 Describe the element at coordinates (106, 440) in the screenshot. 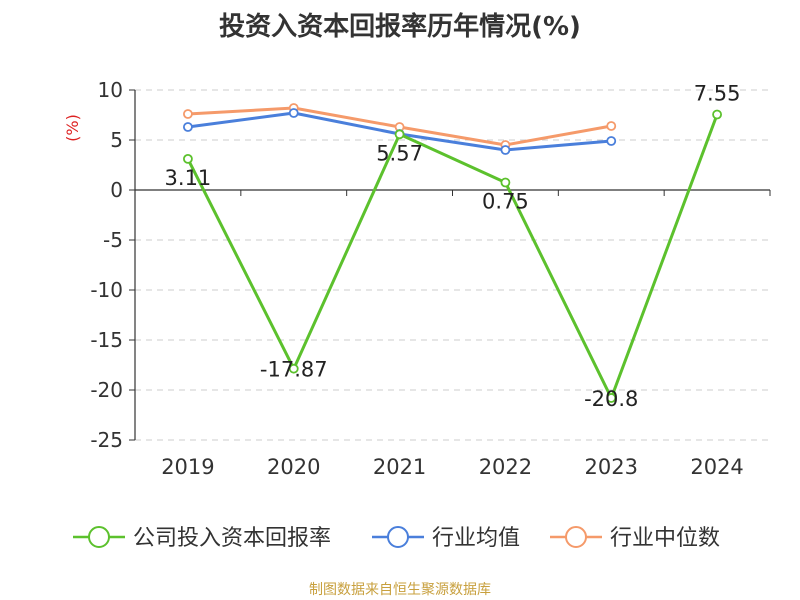

I see `y-tick-label: -25` at that location.